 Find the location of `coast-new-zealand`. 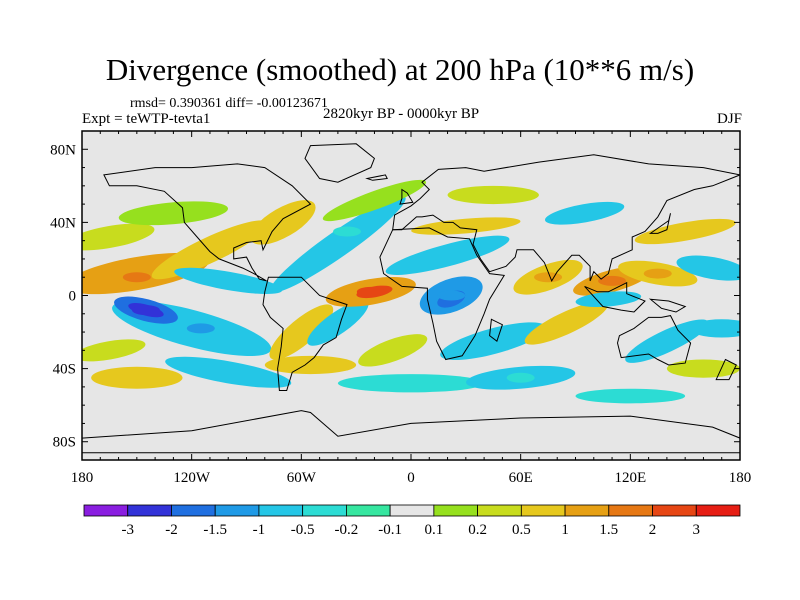

coast-new-zealand is located at coordinates (726, 369).